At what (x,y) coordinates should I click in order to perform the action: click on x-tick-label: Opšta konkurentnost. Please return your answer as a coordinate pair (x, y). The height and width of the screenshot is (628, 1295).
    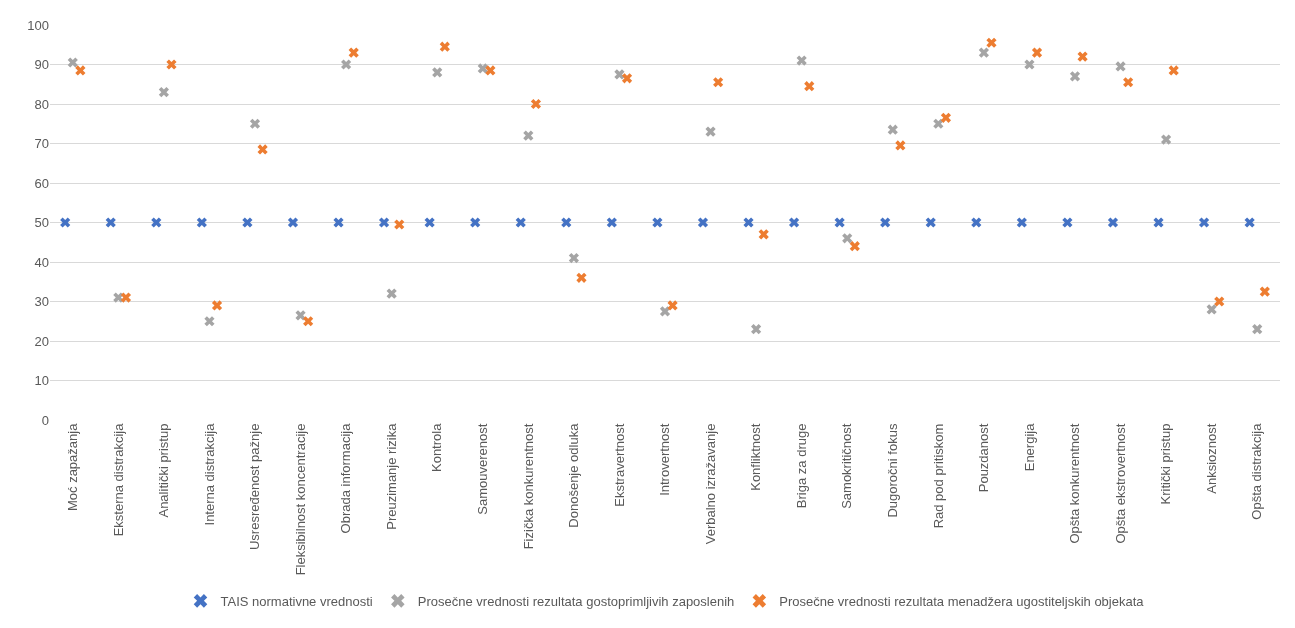
    Looking at the image, I should click on (1075, 483).